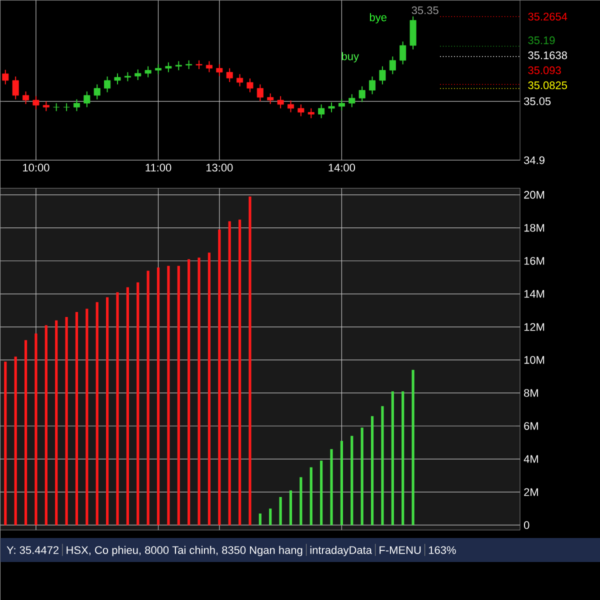 This screenshot has width=600, height=600. What do you see at coordinates (36, 168) in the screenshot?
I see `x-tick-label: 10:00` at bounding box center [36, 168].